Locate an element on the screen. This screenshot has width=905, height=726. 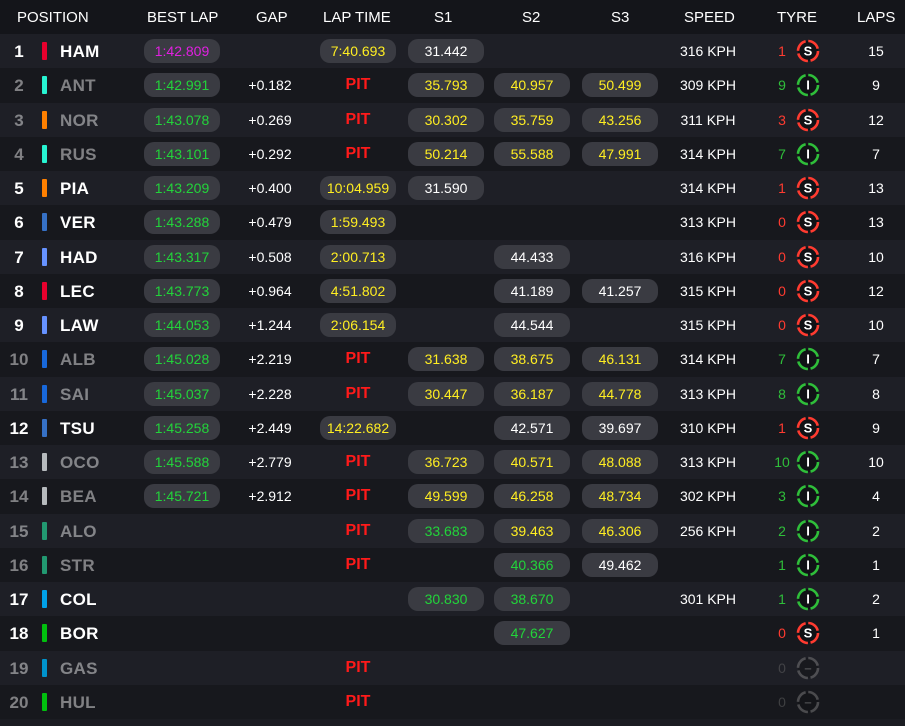
position-number: 8 is located at coordinates (19, 291).